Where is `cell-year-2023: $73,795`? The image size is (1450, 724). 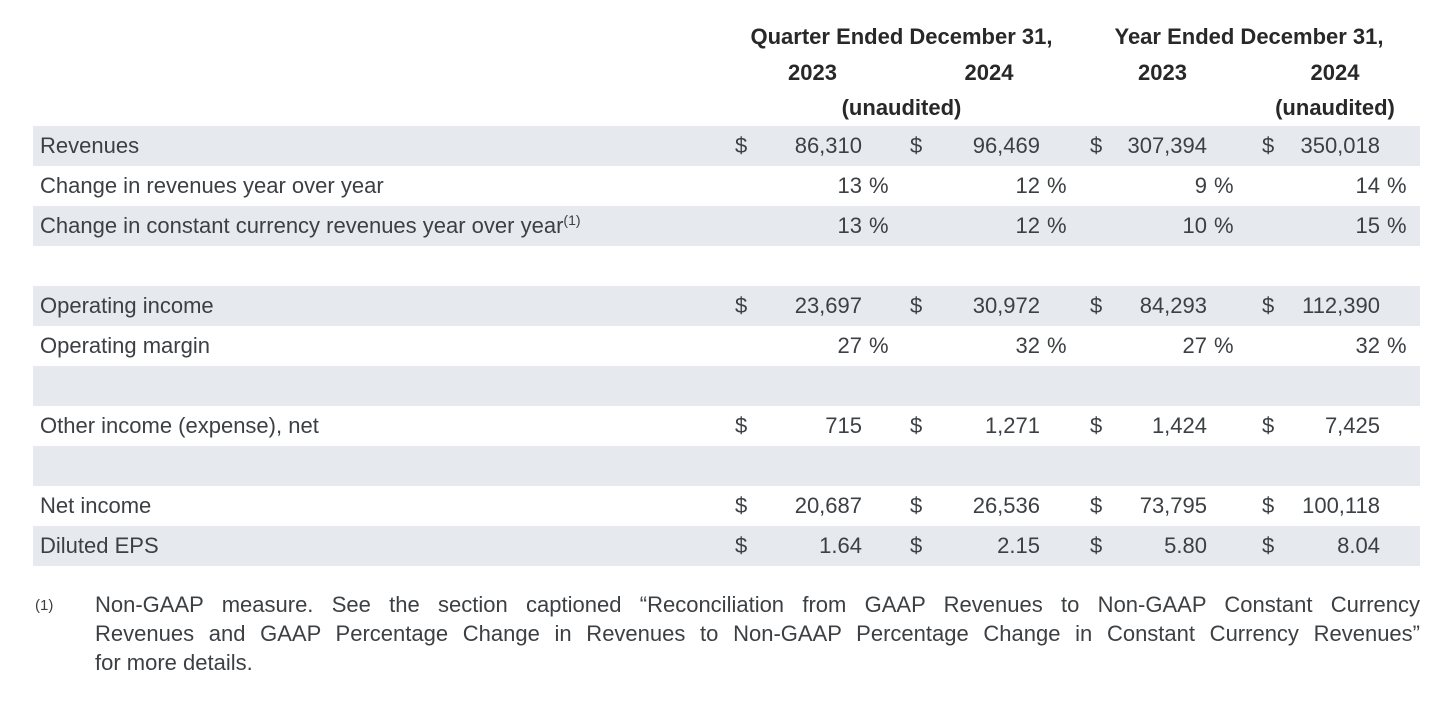 cell-year-2023: $73,795 is located at coordinates (1162, 506).